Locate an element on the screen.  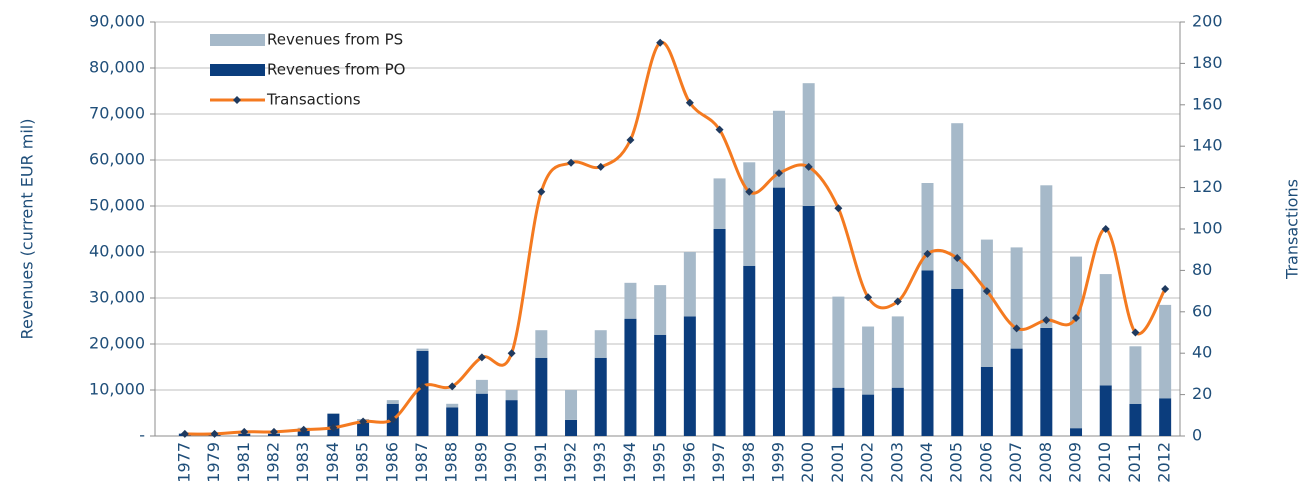
x-tick-label: 2005 is located at coordinates (956, 462).